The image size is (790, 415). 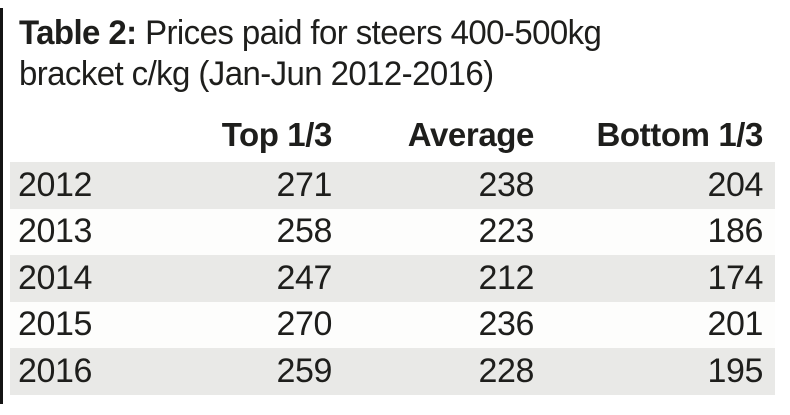 What do you see at coordinates (369, 33) in the screenshot?
I see `table-title-line1: Prices paid for steers 400-500kg` at bounding box center [369, 33].